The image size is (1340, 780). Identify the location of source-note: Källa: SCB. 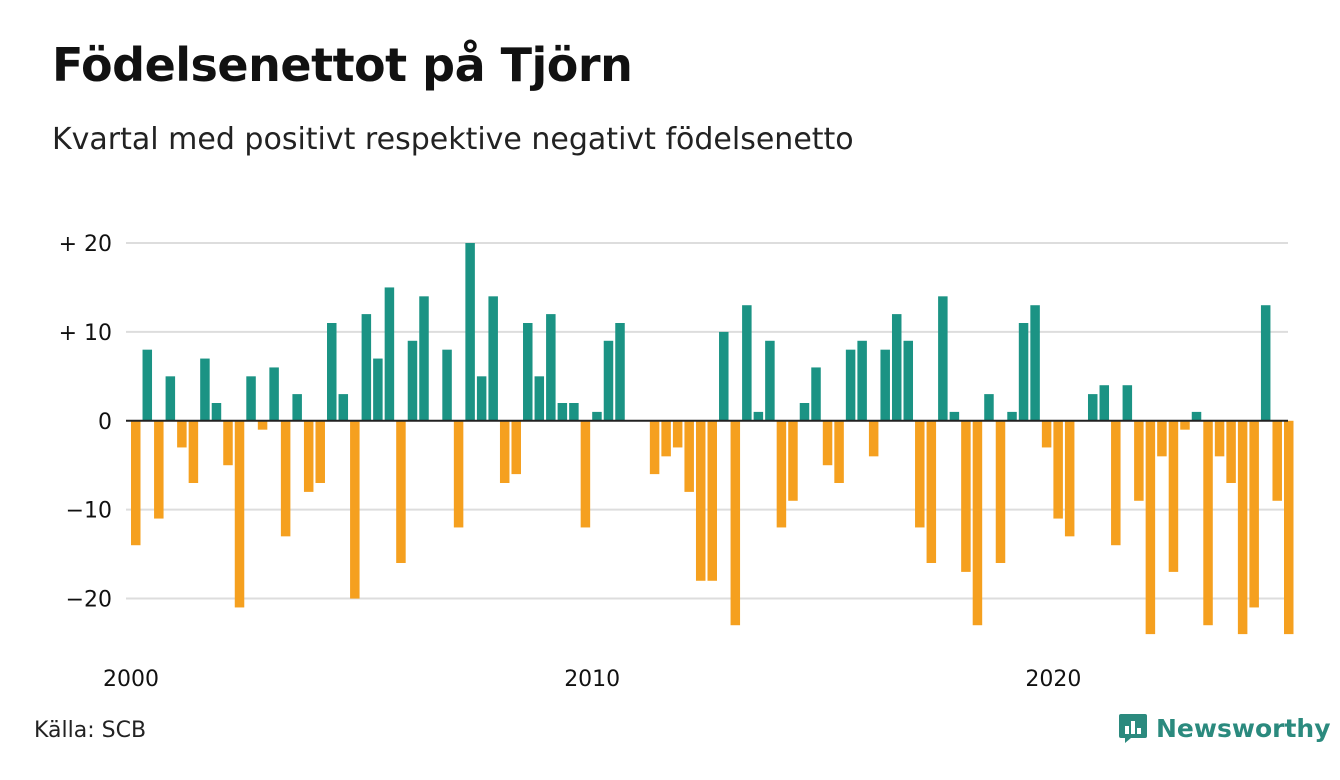
(90, 730).